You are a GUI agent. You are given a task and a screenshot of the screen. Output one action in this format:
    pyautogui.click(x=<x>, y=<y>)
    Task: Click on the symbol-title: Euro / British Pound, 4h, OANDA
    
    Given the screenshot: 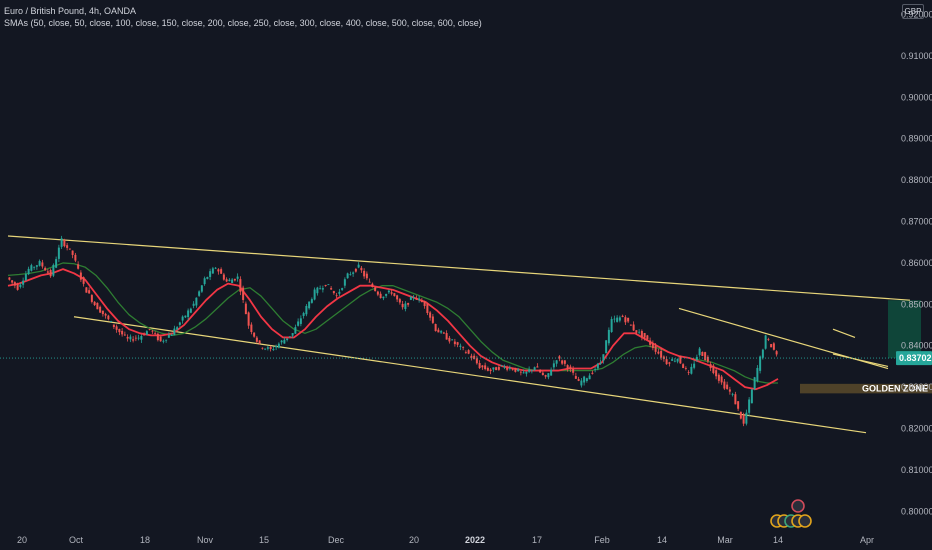 What is the action you would take?
    pyautogui.click(x=70, y=11)
    